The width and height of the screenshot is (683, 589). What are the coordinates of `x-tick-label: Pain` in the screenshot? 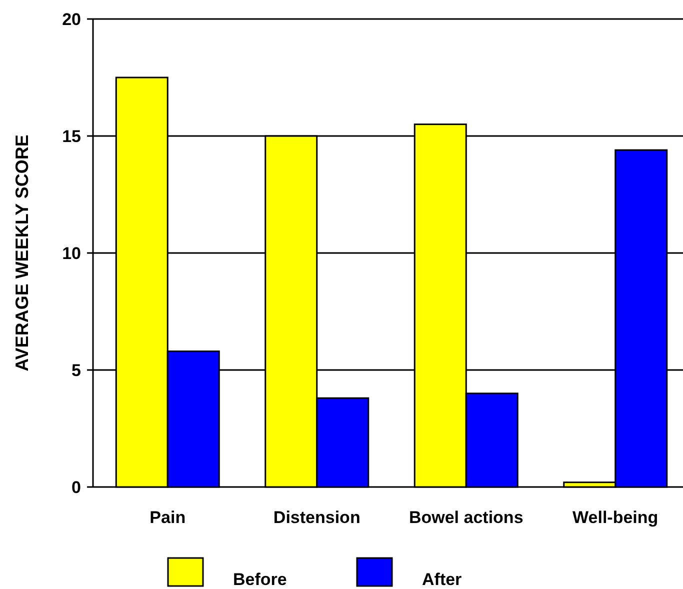 It's located at (168, 517).